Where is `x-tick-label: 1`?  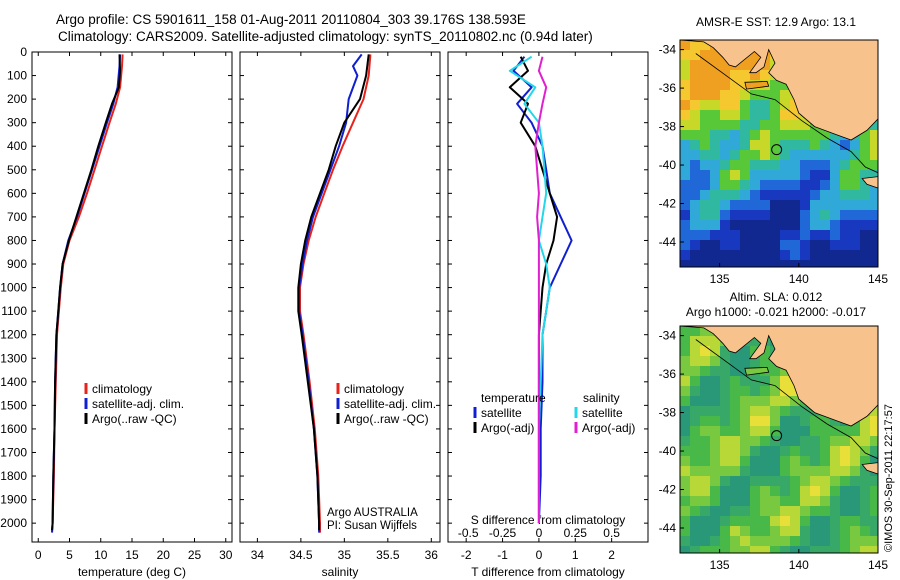 x-tick-label: 1 is located at coordinates (575, 555).